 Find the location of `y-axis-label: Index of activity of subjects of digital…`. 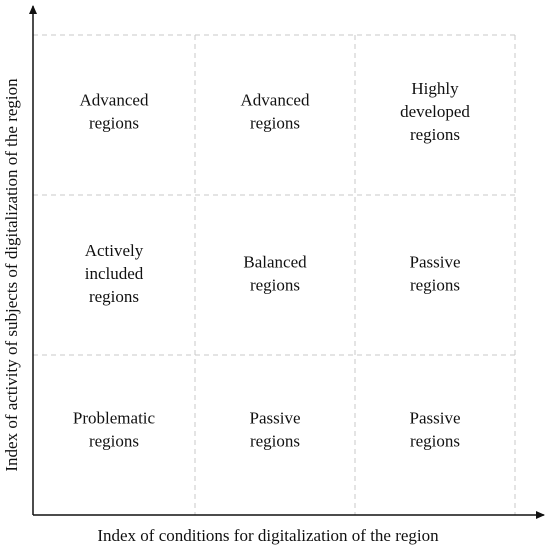

y-axis-label: Index of activity of subjects of digital… is located at coordinates (11, 275).